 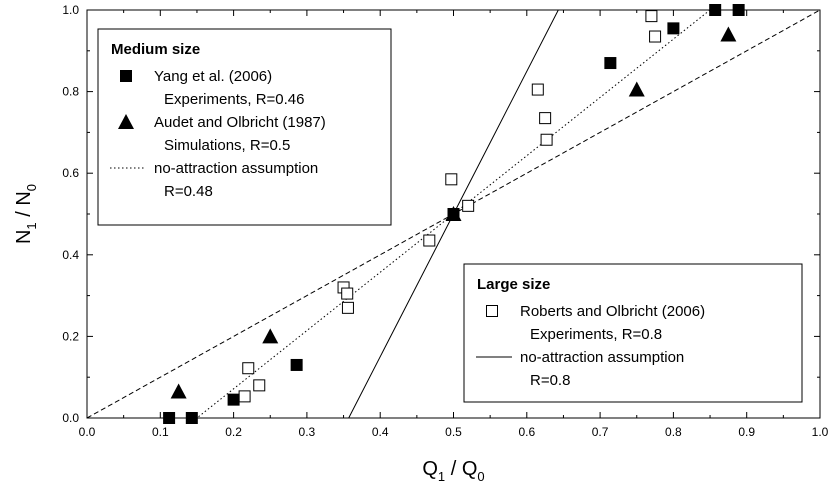 I want to click on y-axis-title-sep: /, so click(x=24, y=214).